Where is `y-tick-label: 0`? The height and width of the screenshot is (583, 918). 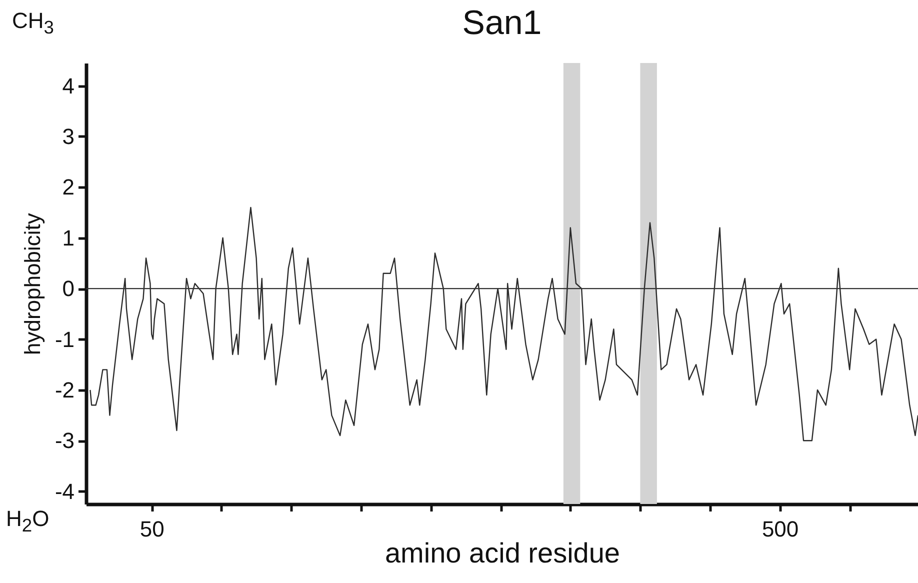
y-tick-label: 0 is located at coordinates (68, 289).